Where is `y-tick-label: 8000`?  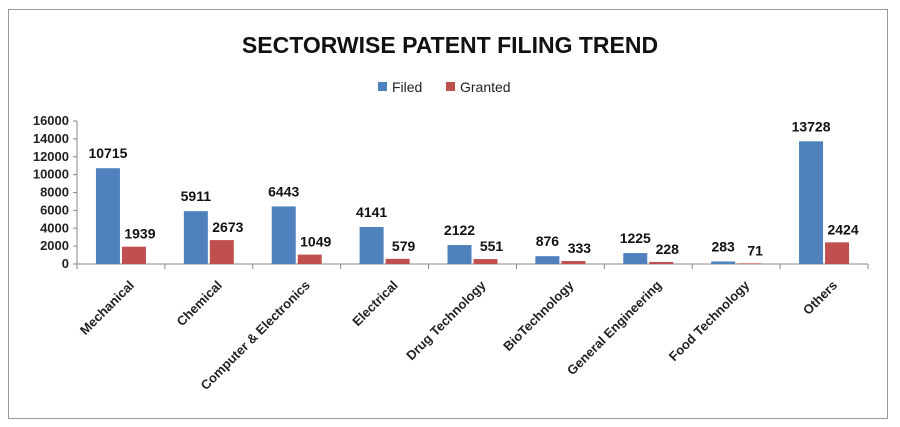 y-tick-label: 8000 is located at coordinates (54, 192).